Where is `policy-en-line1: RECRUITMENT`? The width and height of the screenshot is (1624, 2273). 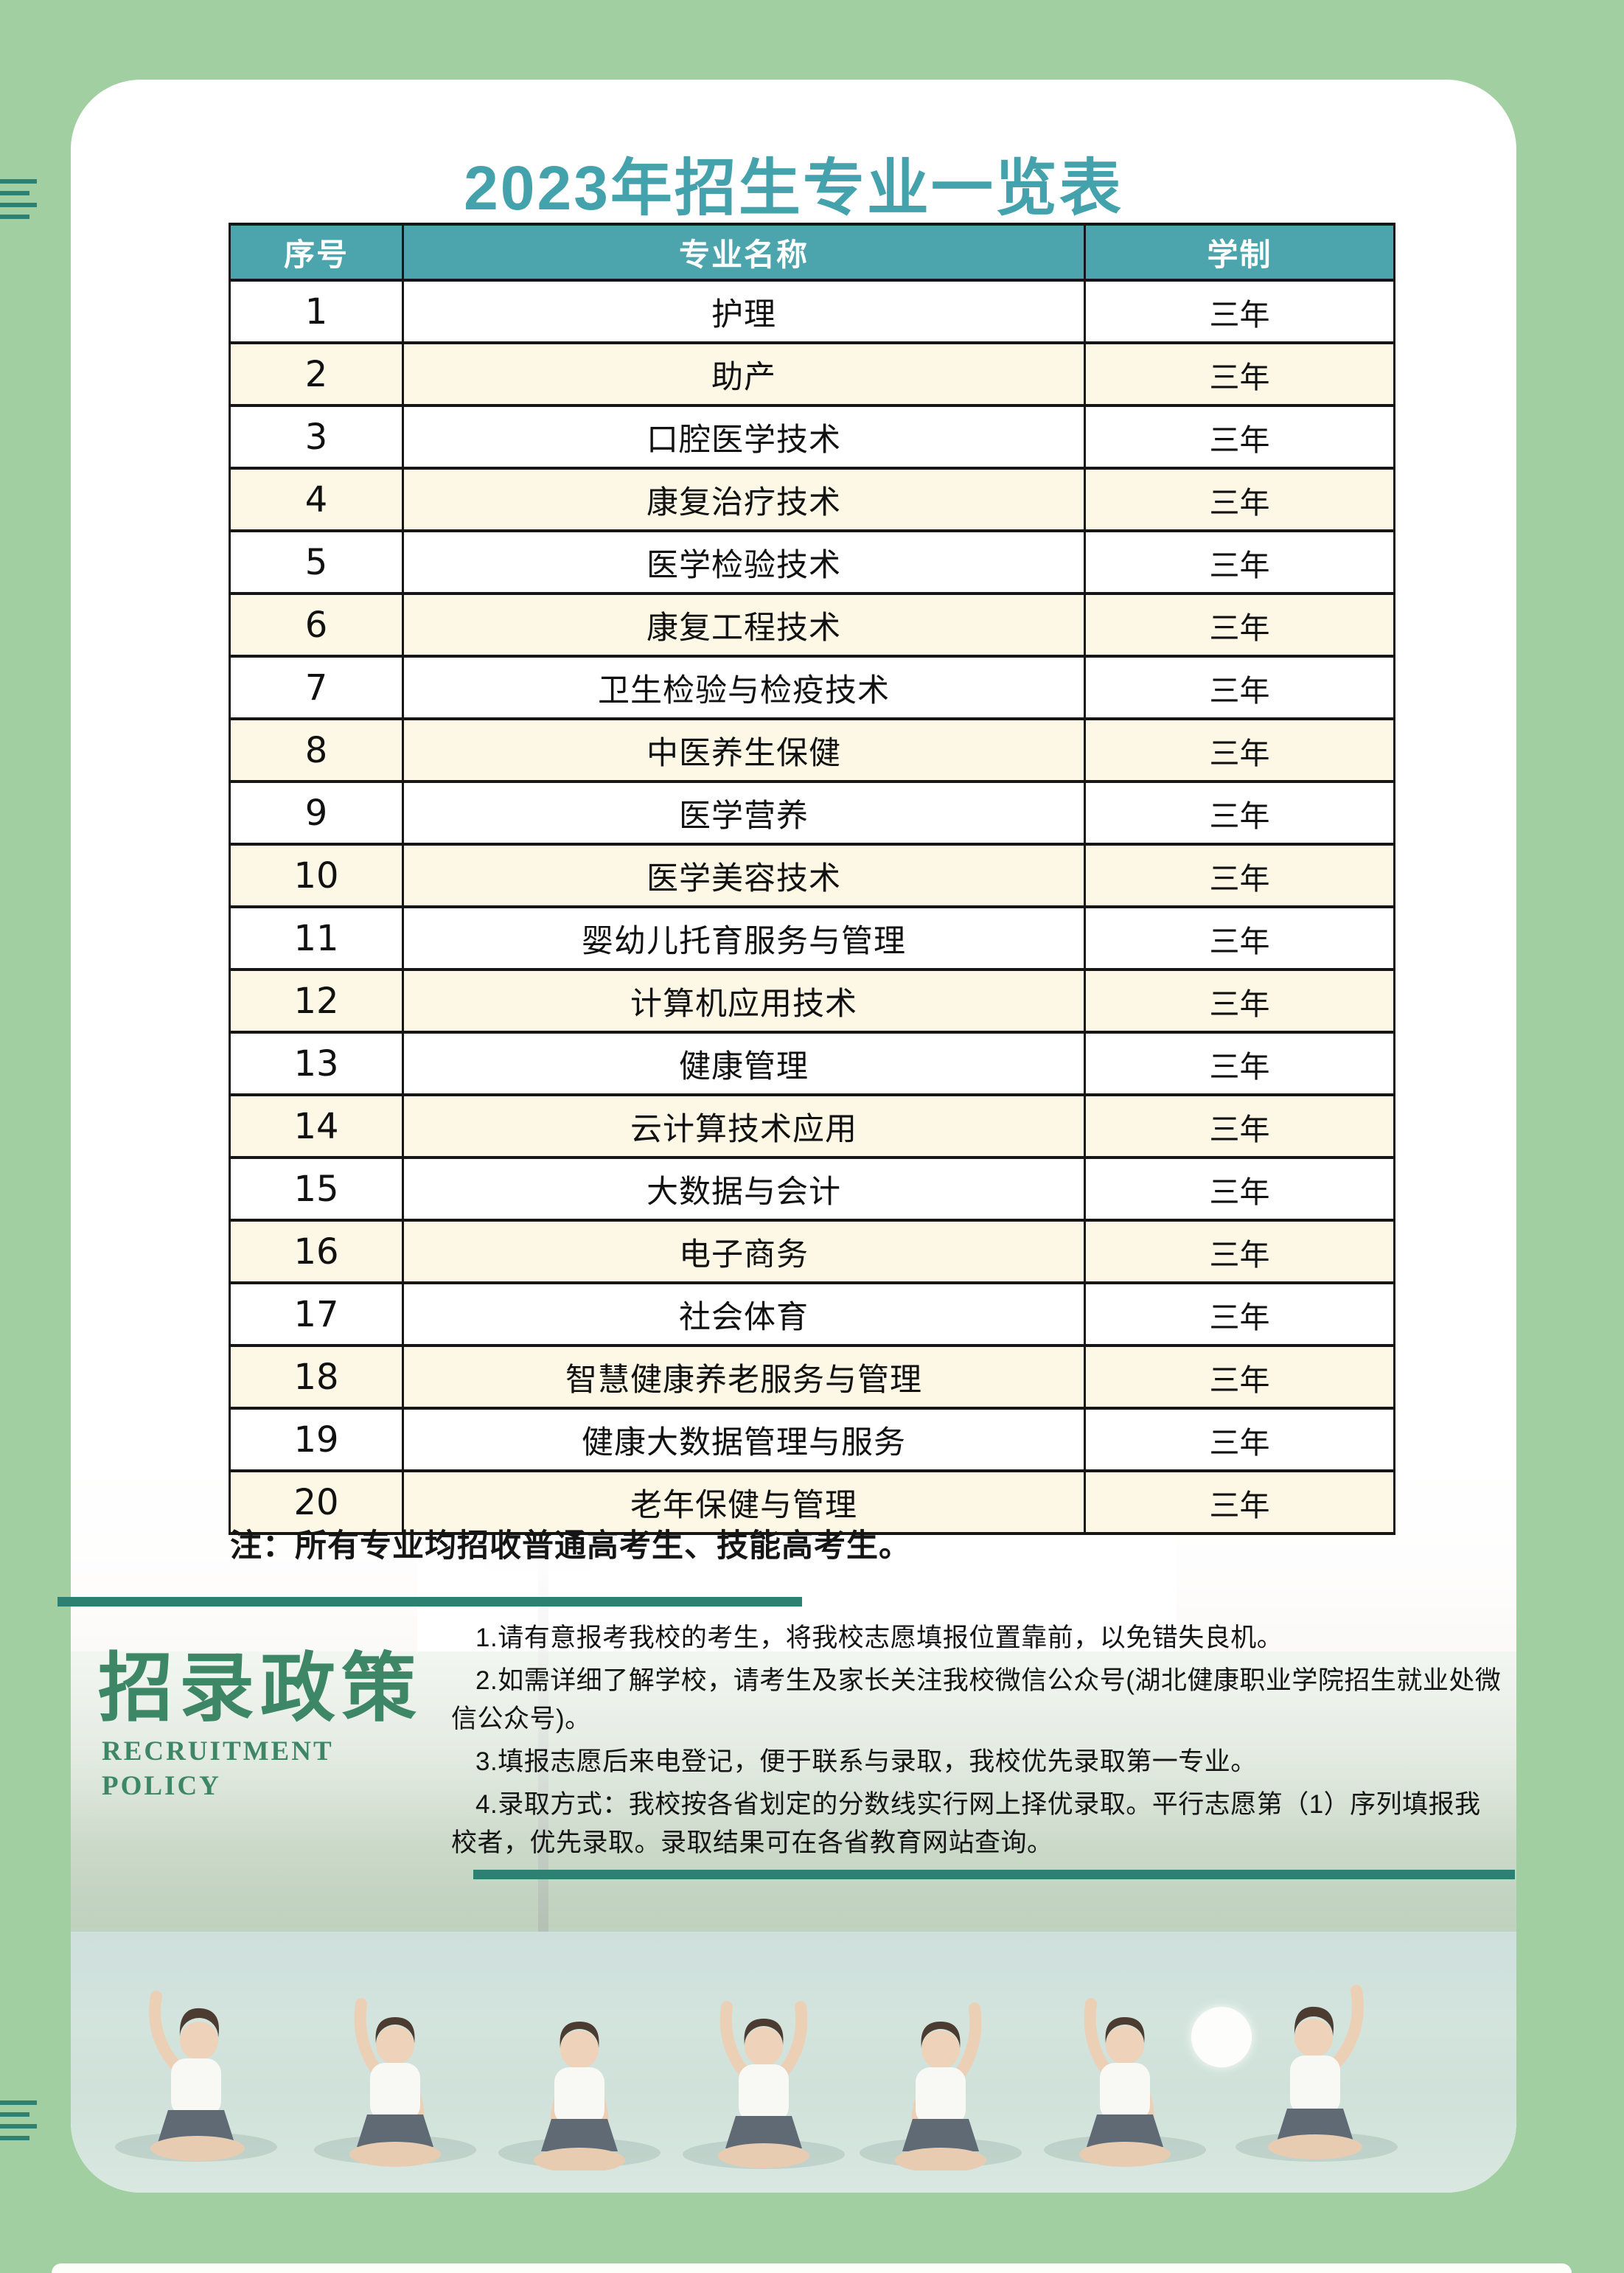 policy-en-line1: RECRUITMENT is located at coordinates (218, 1751).